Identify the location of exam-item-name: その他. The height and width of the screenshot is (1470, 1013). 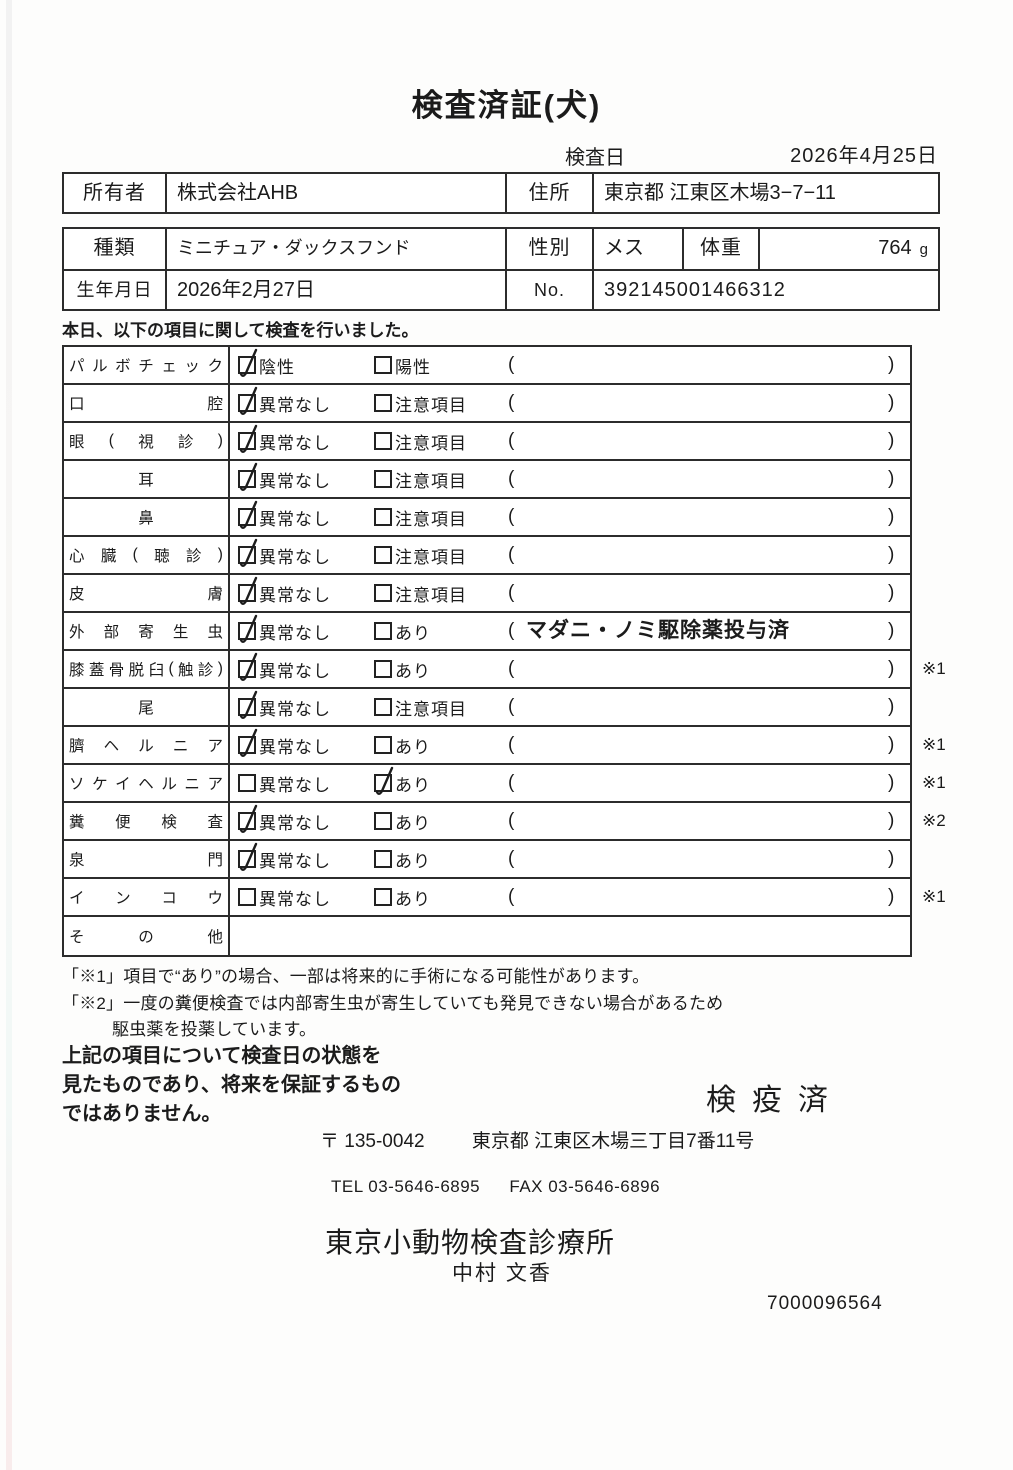
(147, 936).